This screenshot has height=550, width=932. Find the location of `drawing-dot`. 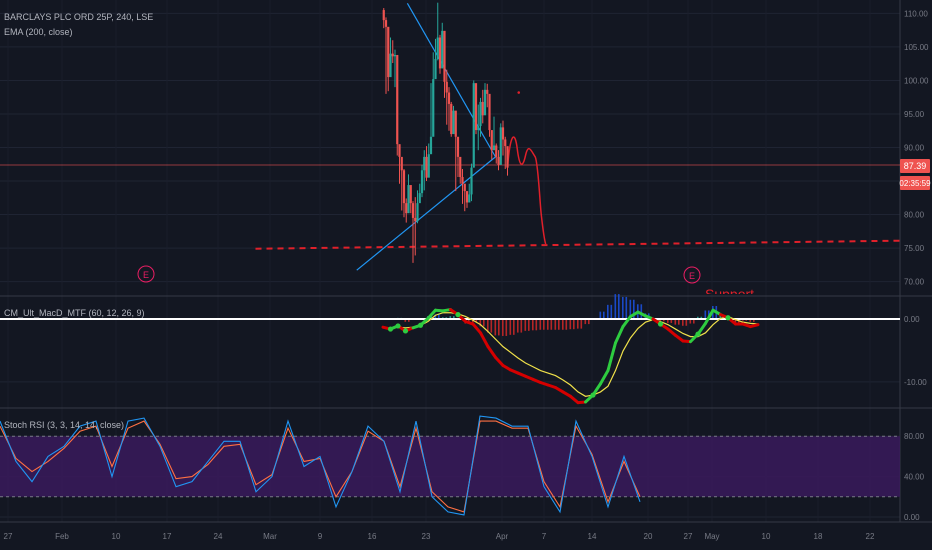

drawing-dot is located at coordinates (519, 92).